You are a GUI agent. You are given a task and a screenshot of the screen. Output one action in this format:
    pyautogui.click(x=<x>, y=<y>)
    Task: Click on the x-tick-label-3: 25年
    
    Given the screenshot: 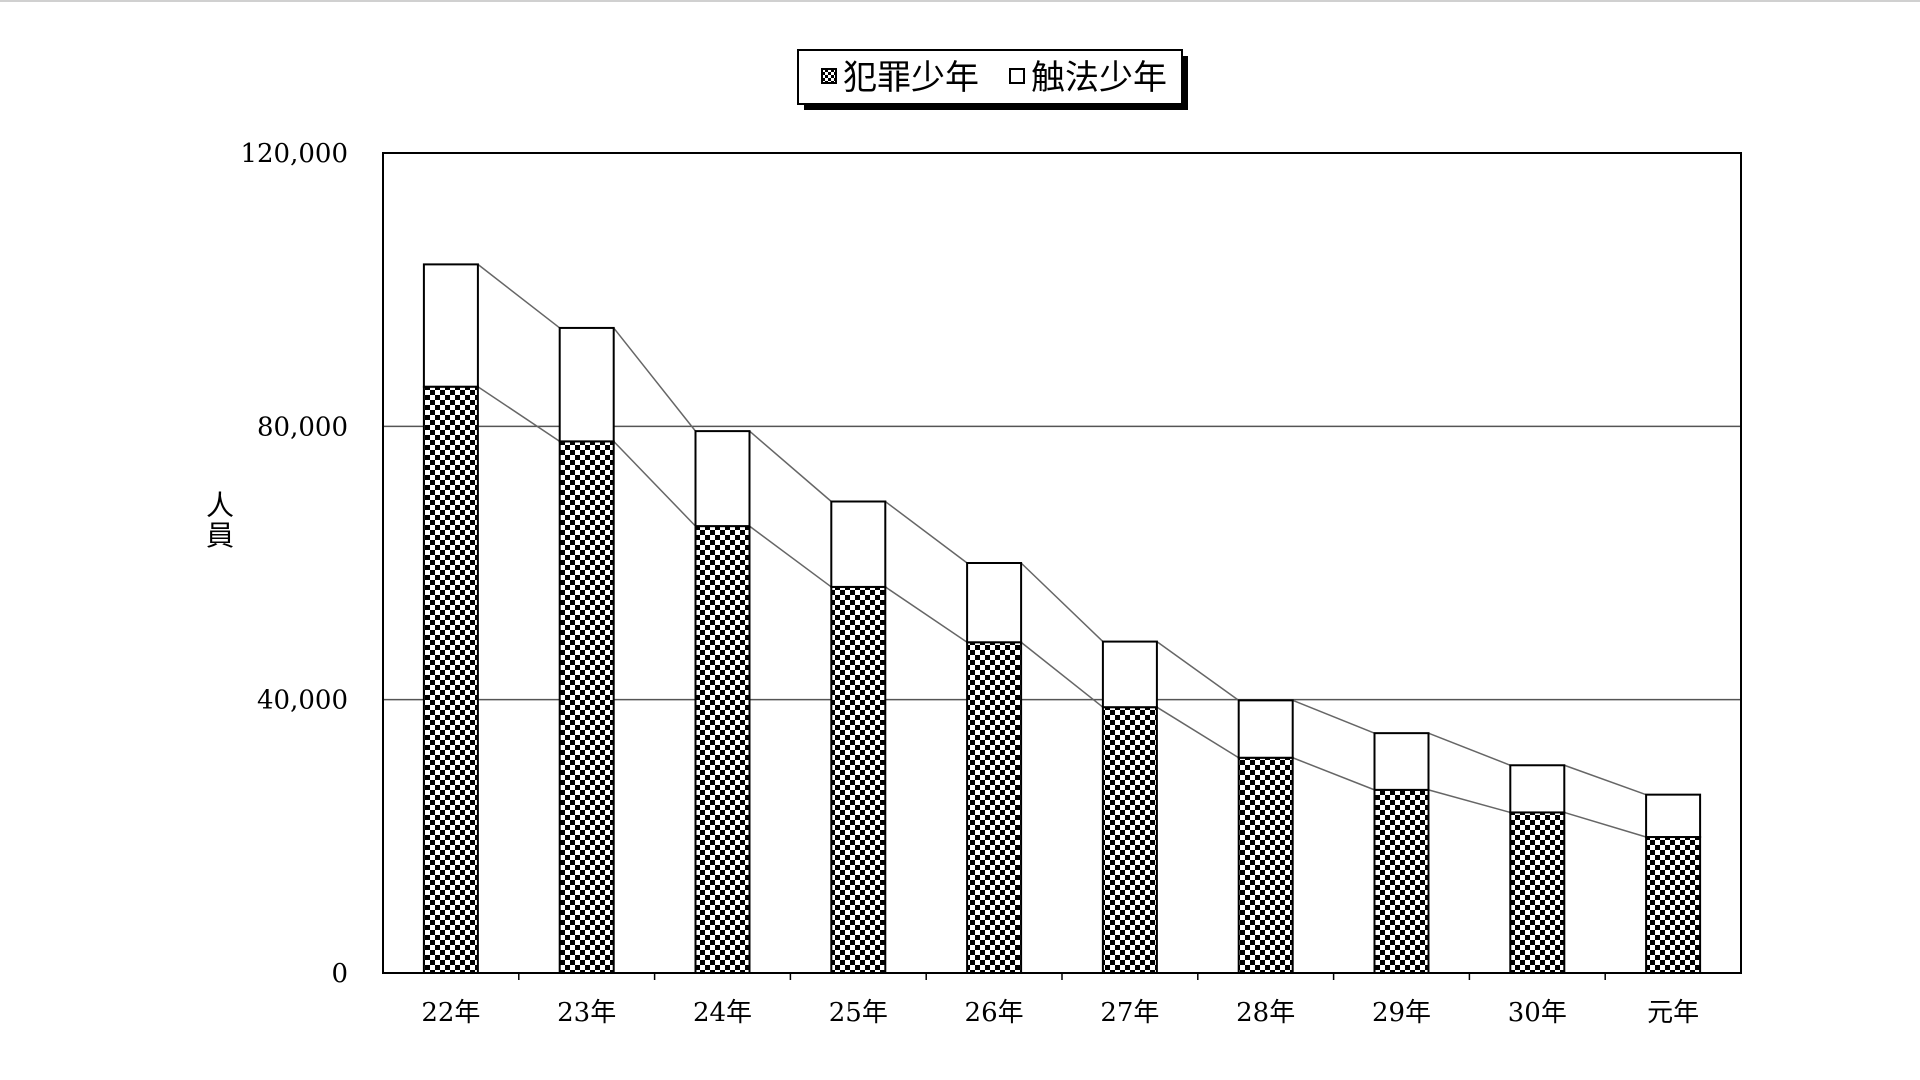 What is the action you would take?
    pyautogui.click(x=858, y=1013)
    